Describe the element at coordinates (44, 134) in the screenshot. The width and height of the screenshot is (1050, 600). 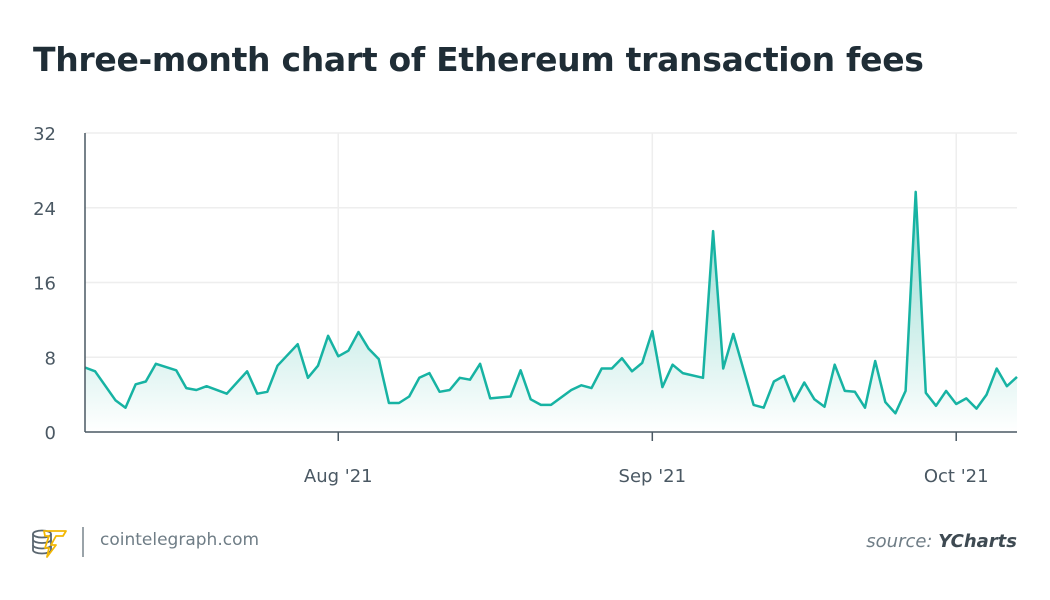
I see `y-tick-label: 32` at that location.